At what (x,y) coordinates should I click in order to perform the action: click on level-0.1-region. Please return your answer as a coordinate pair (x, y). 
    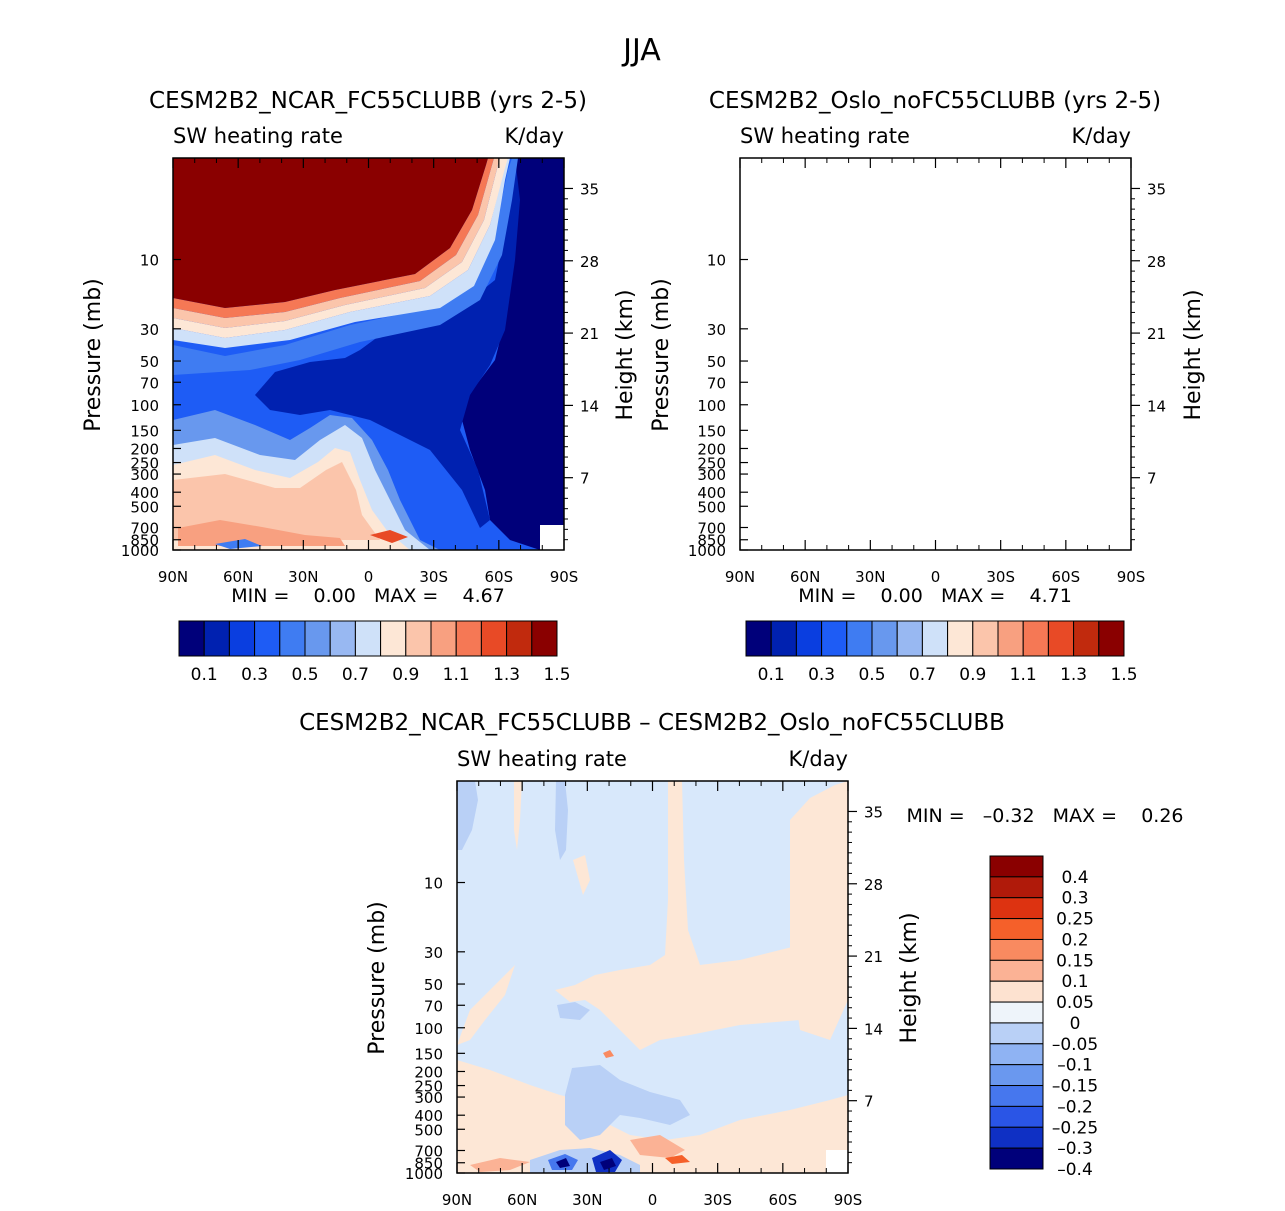
    Looking at the image, I should click on (1080, 354).